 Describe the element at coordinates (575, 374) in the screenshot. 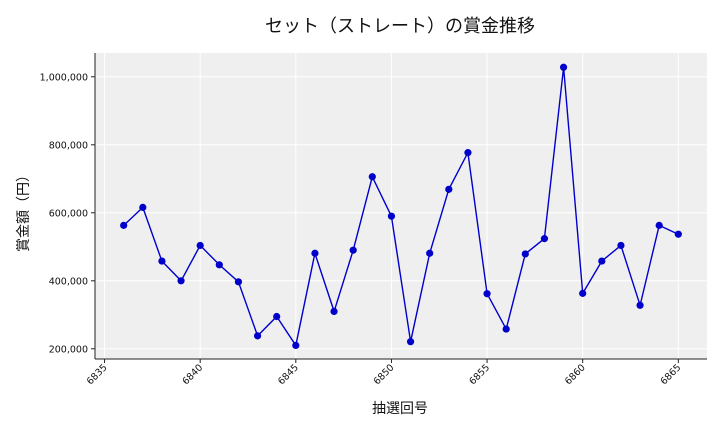

I see `x-tick-label: 6860` at that location.